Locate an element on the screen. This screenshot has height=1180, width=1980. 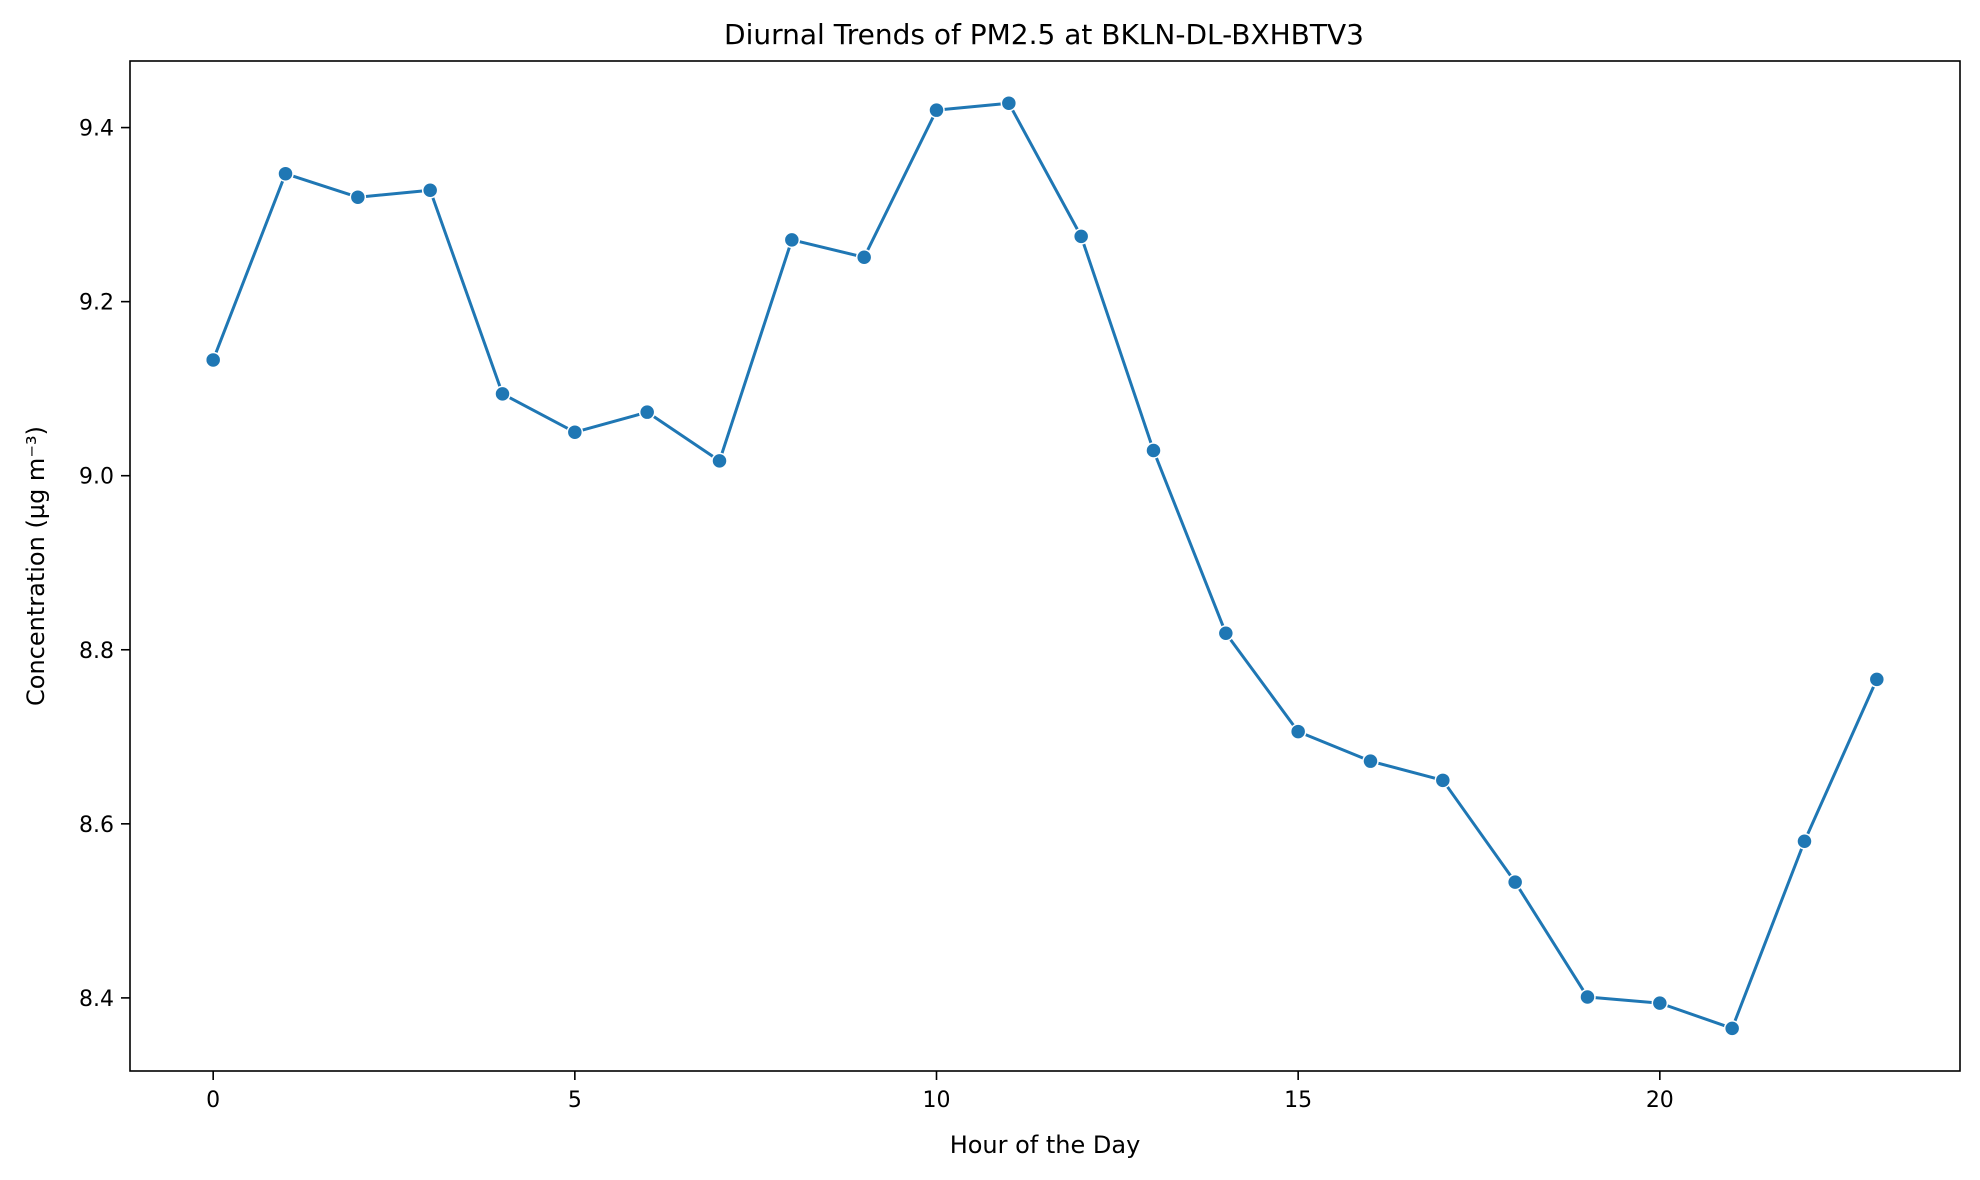
y-tick-label: 8.6 is located at coordinates (96, 825).